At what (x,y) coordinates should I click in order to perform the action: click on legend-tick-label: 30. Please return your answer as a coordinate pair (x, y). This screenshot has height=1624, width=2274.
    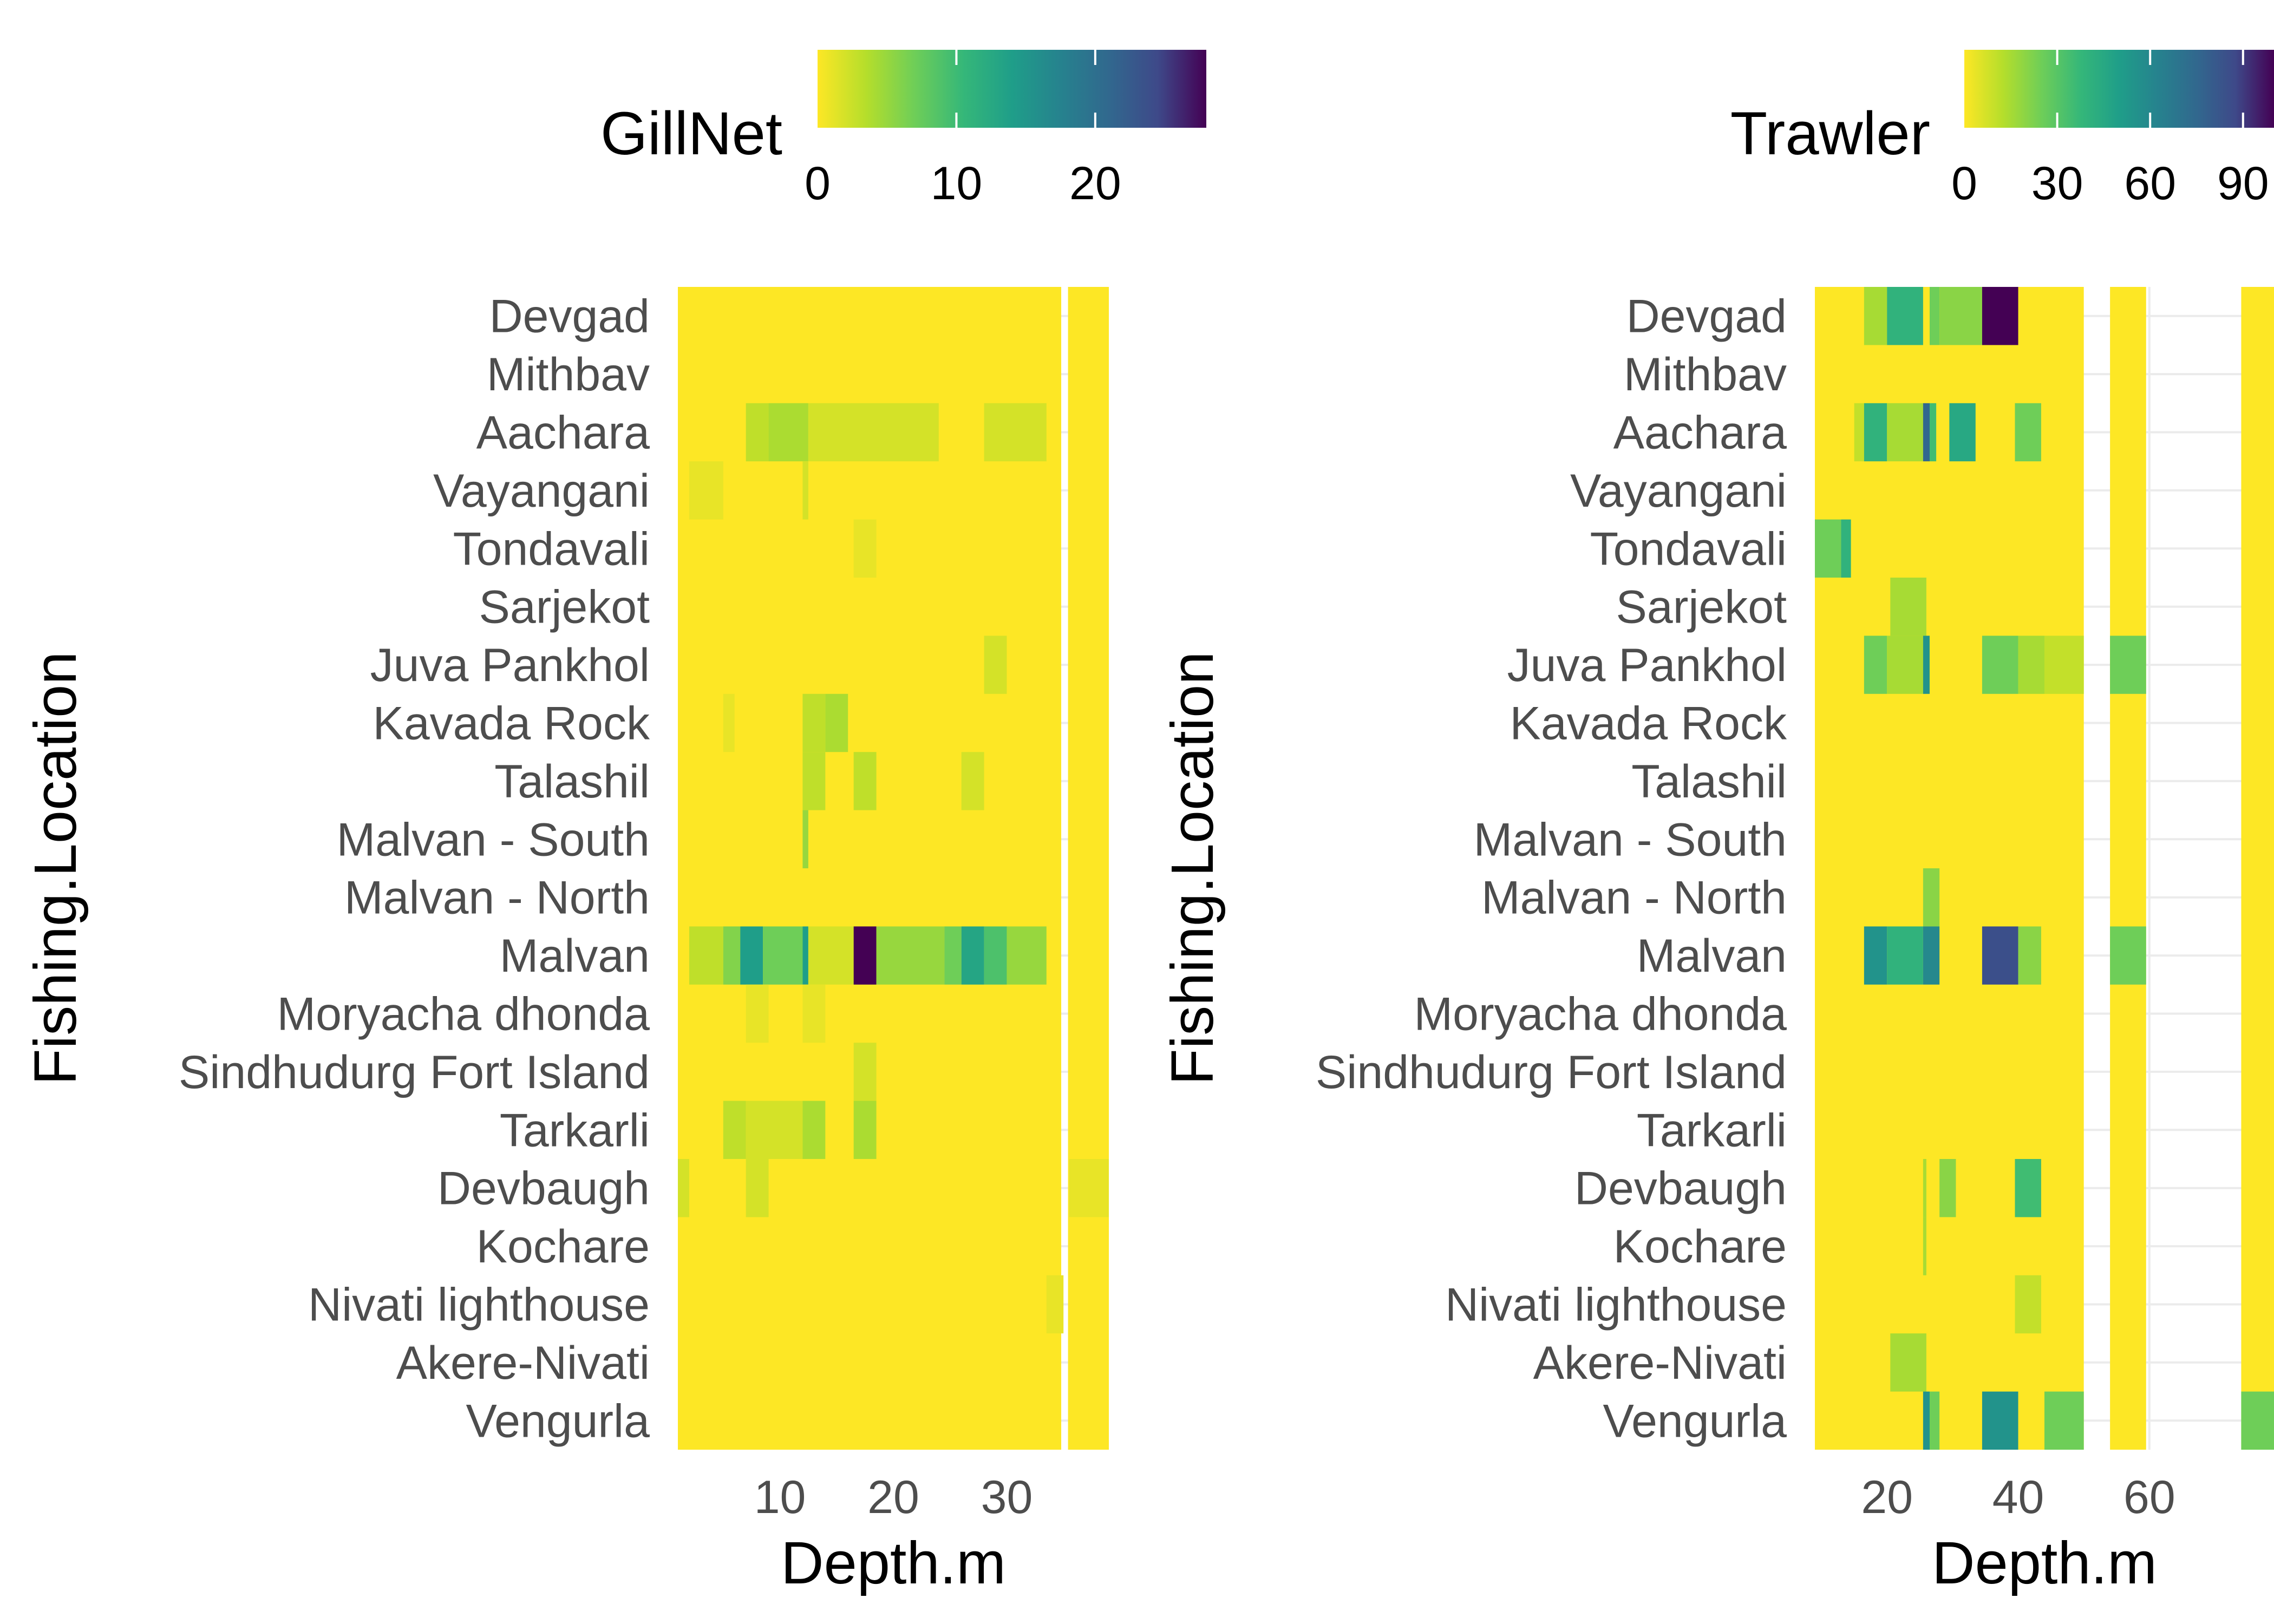
    Looking at the image, I should click on (2057, 183).